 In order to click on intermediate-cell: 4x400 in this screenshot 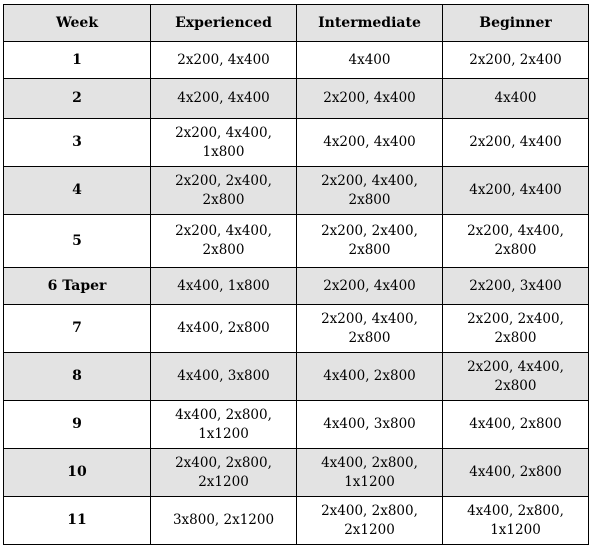, I will do `click(369, 60)`.